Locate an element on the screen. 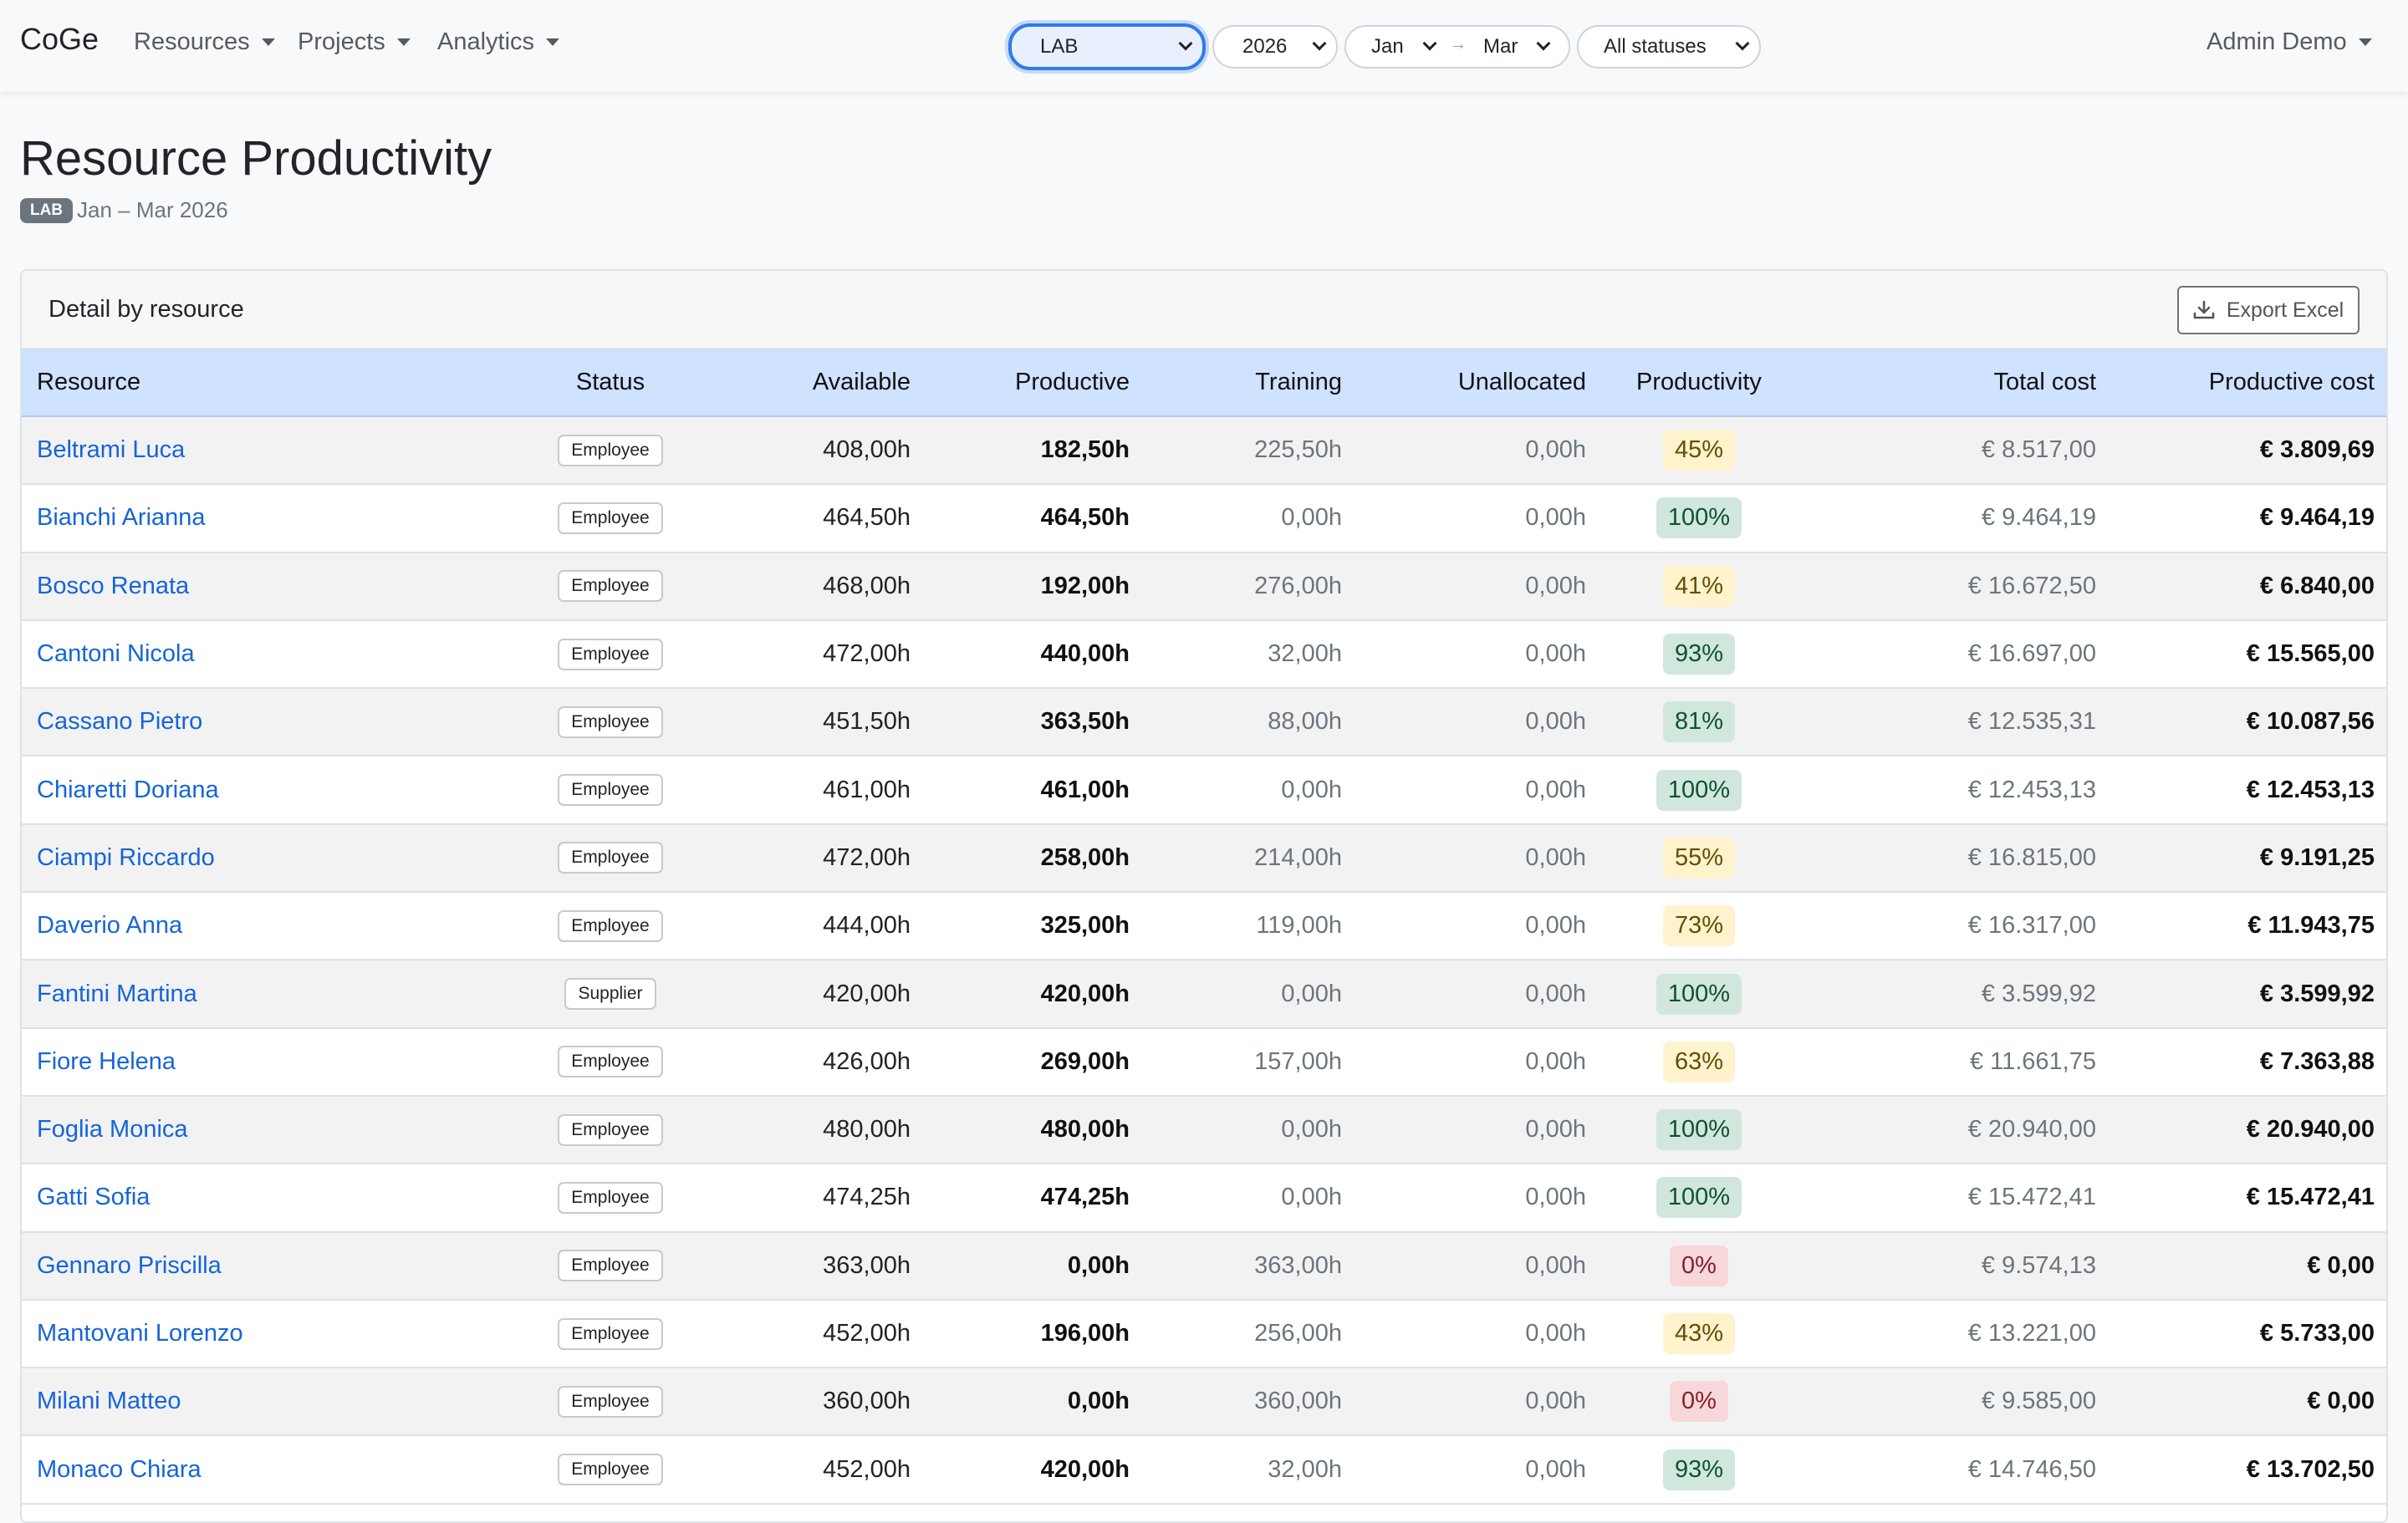  resource-link: Chiaretti Doriana is located at coordinates (128, 790).